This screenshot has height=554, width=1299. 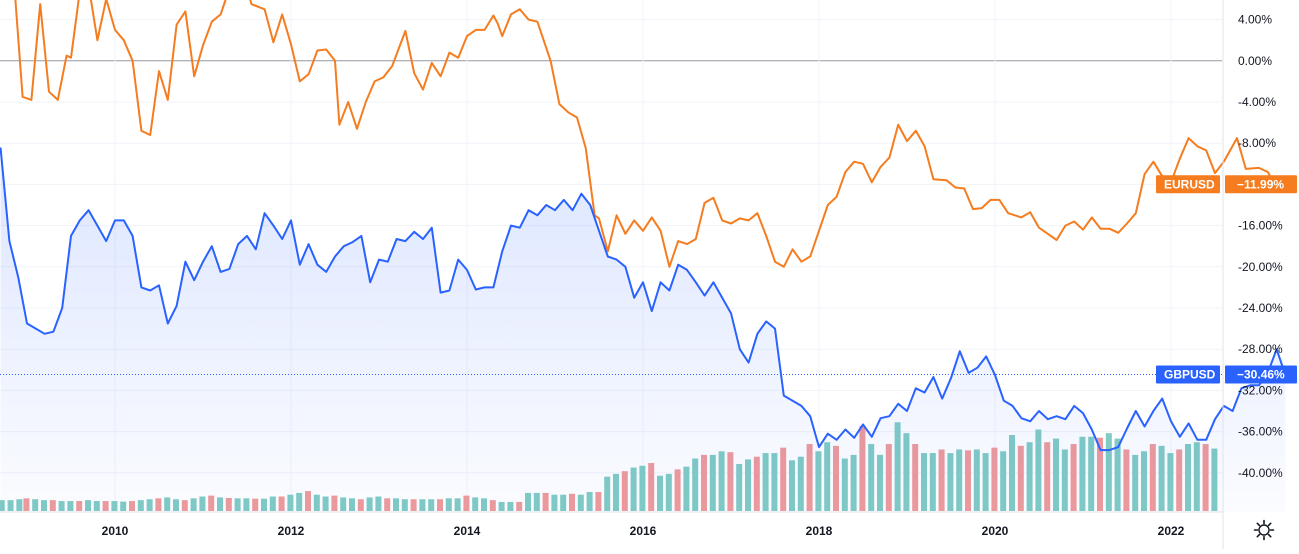 I want to click on y-tick-label: -4.00%, so click(x=1257, y=102).